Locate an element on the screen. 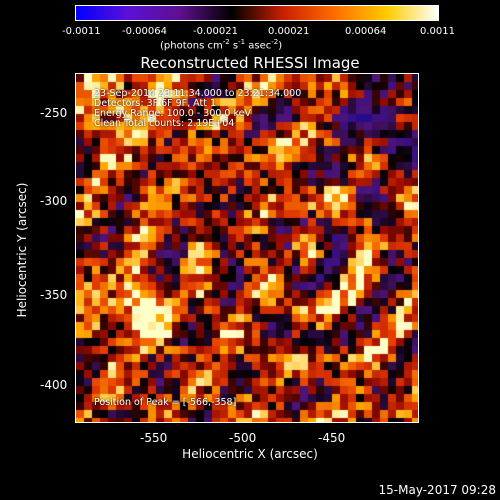 The image size is (500, 500). timestamp-footer: 15-May-2017 09:28 is located at coordinates (437, 490).